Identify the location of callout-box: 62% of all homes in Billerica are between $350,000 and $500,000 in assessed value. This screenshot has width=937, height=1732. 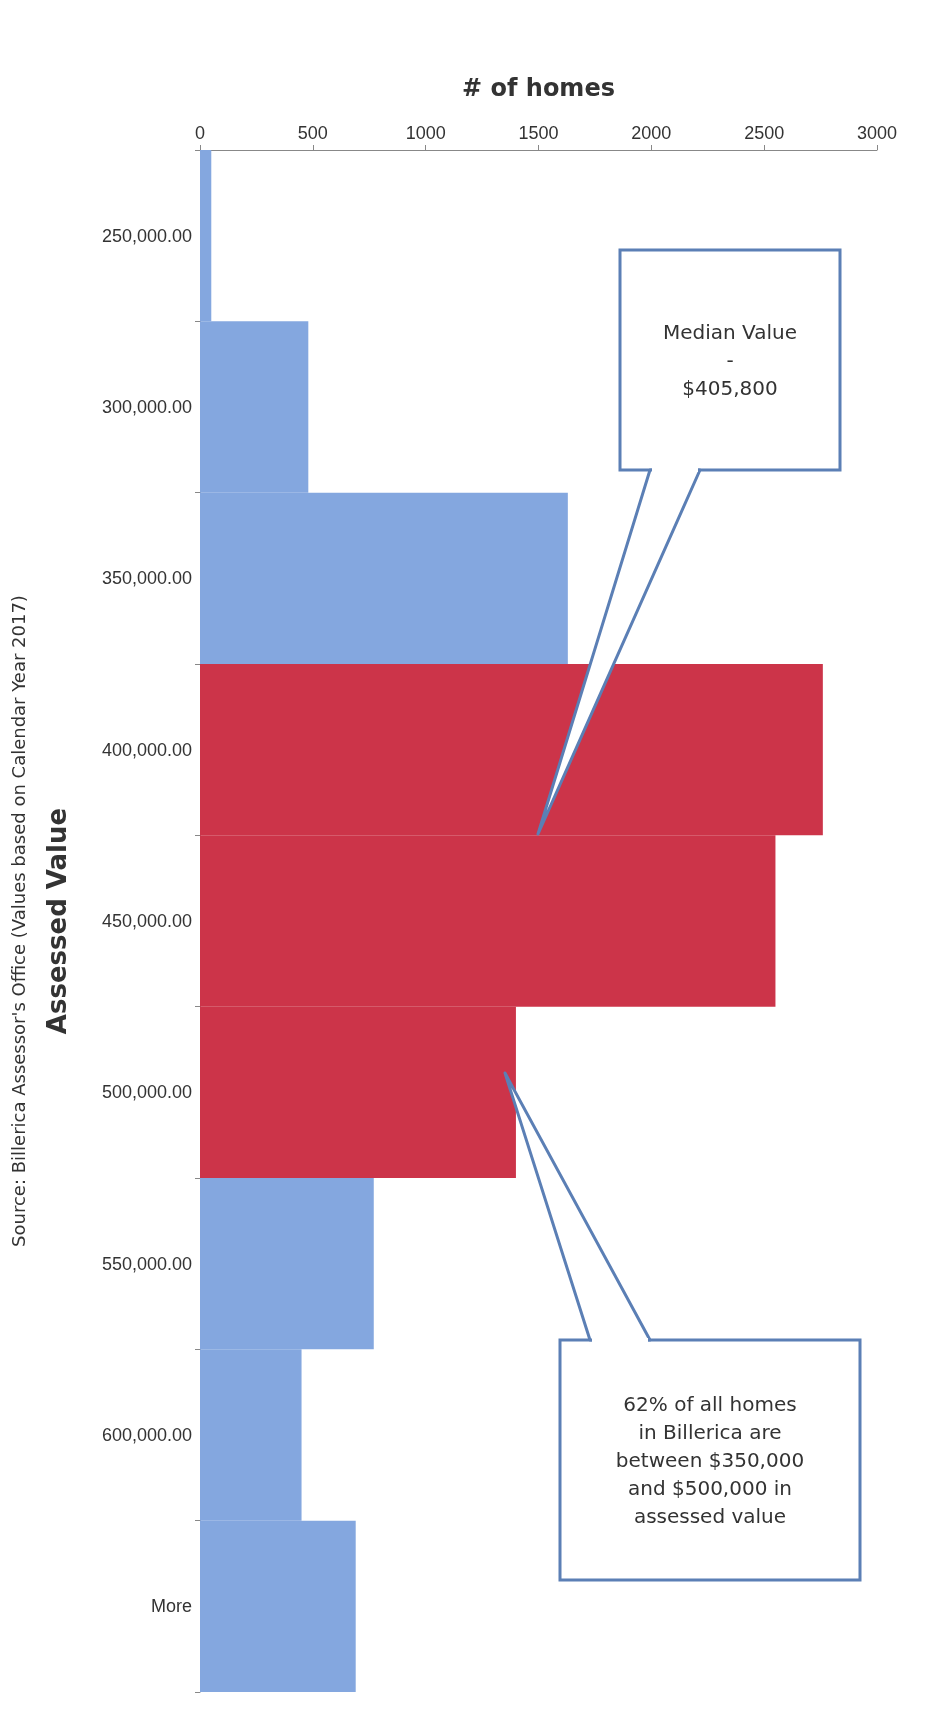
(682, 1326).